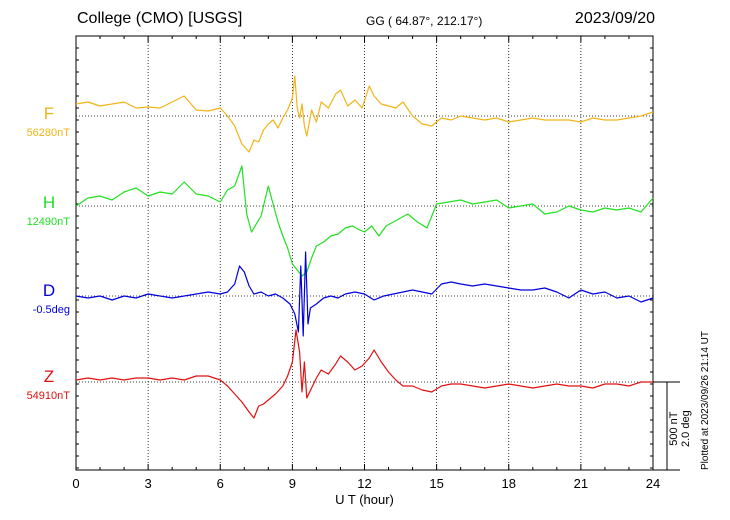 Image resolution: width=730 pixels, height=520 pixels. I want to click on x-tick-label: 15, so click(436, 483).